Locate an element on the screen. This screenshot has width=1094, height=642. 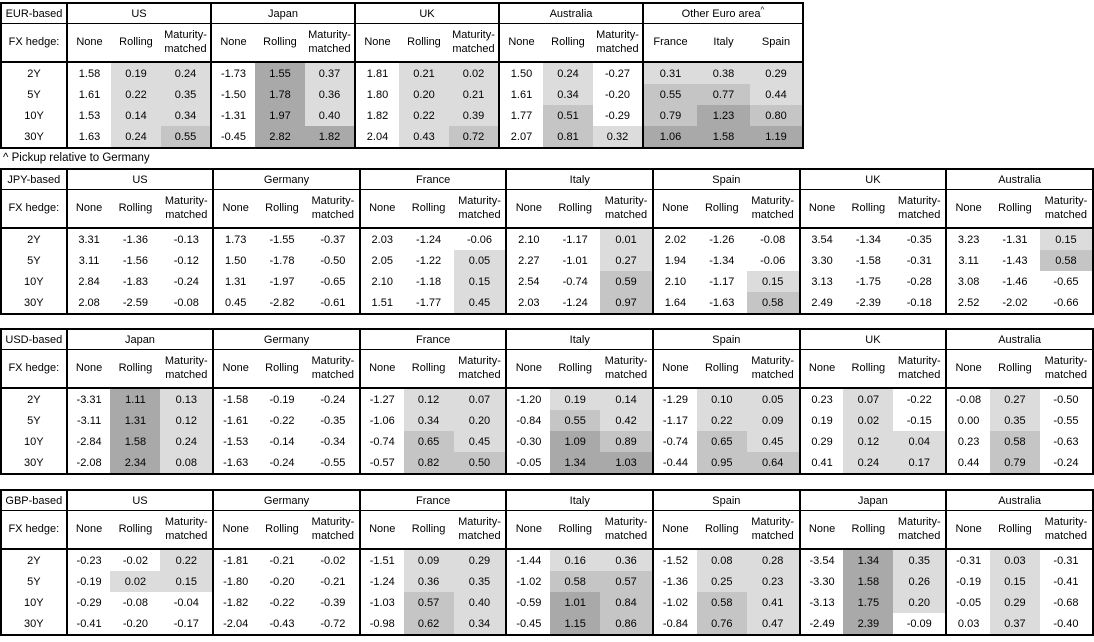
value-cell: 0.59 is located at coordinates (627, 281).